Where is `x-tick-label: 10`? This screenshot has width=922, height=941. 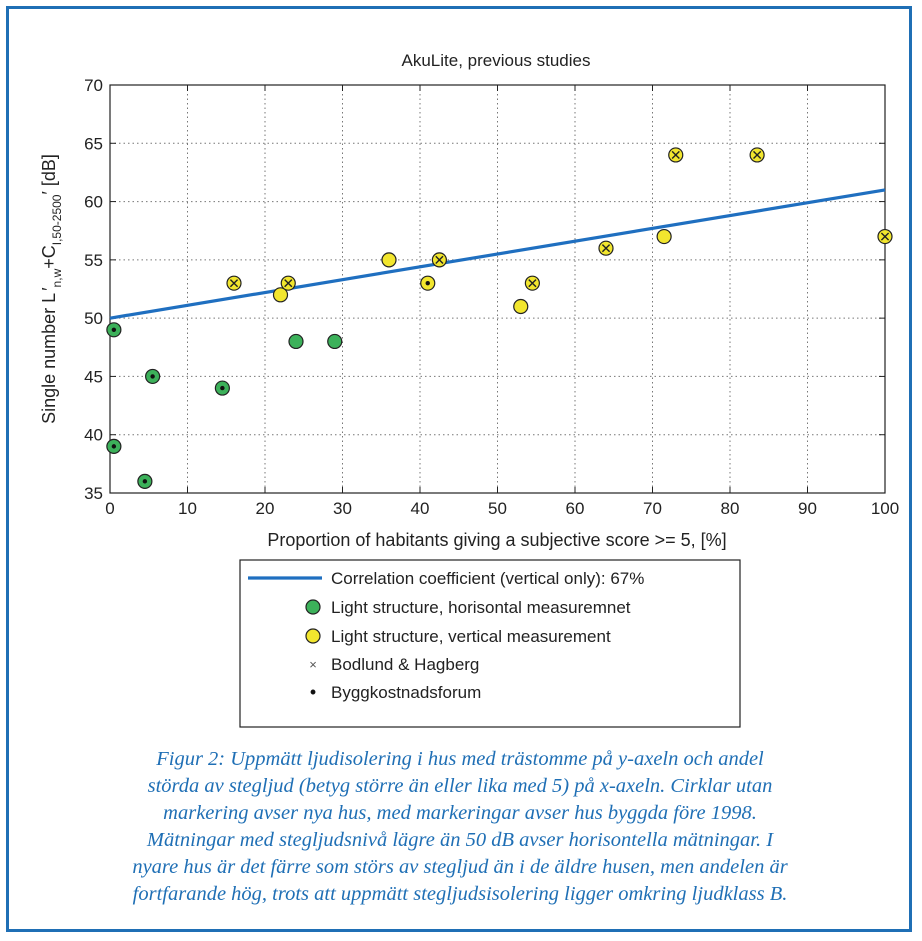 x-tick-label: 10 is located at coordinates (187, 508).